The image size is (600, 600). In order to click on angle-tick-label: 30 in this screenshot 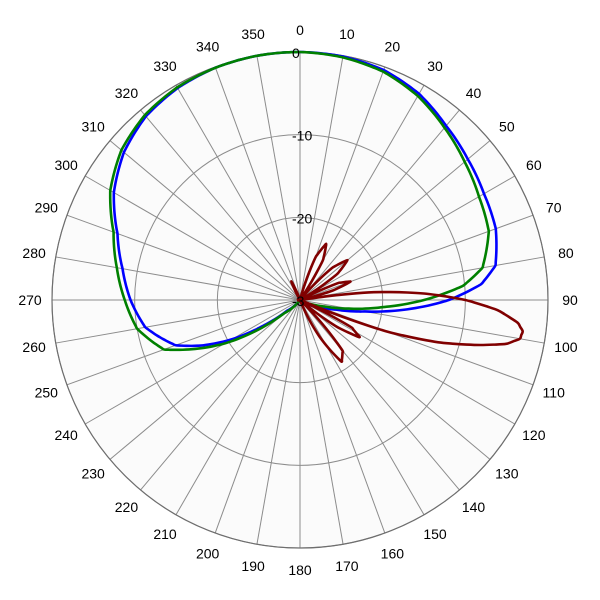, I will do `click(435, 66)`.